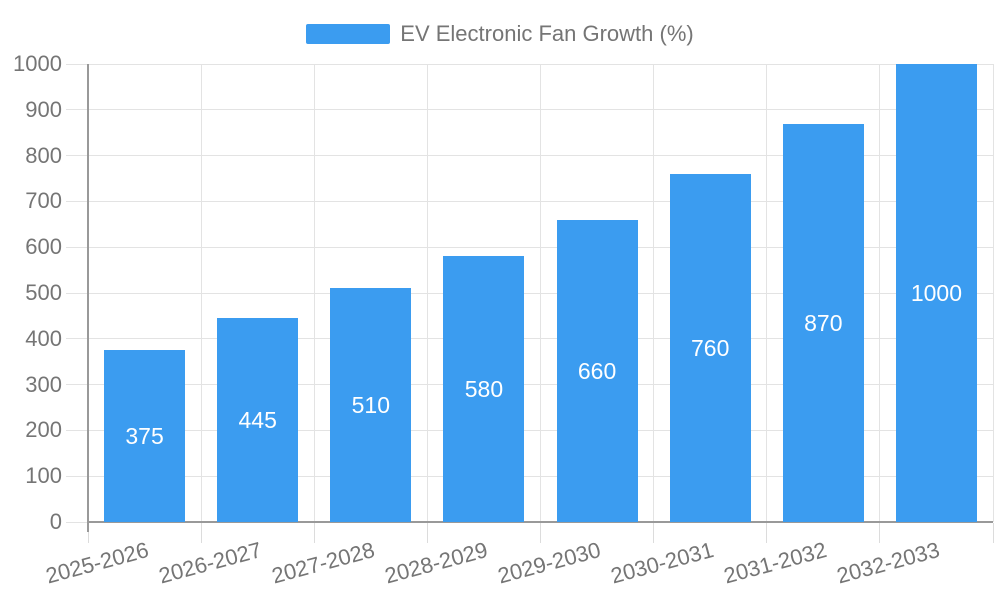 This screenshot has width=1000, height=600. What do you see at coordinates (43, 292) in the screenshot?
I see `y-tick-label: 500` at bounding box center [43, 292].